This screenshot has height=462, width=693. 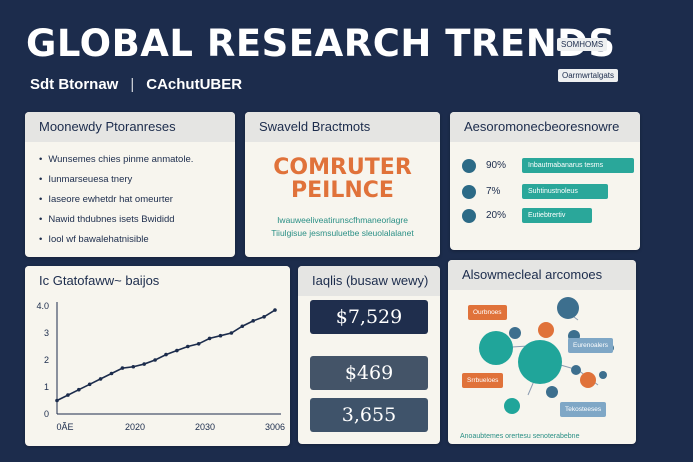 What do you see at coordinates (487, 312) in the screenshot?
I see `network-label: Ourbnoes` at bounding box center [487, 312].